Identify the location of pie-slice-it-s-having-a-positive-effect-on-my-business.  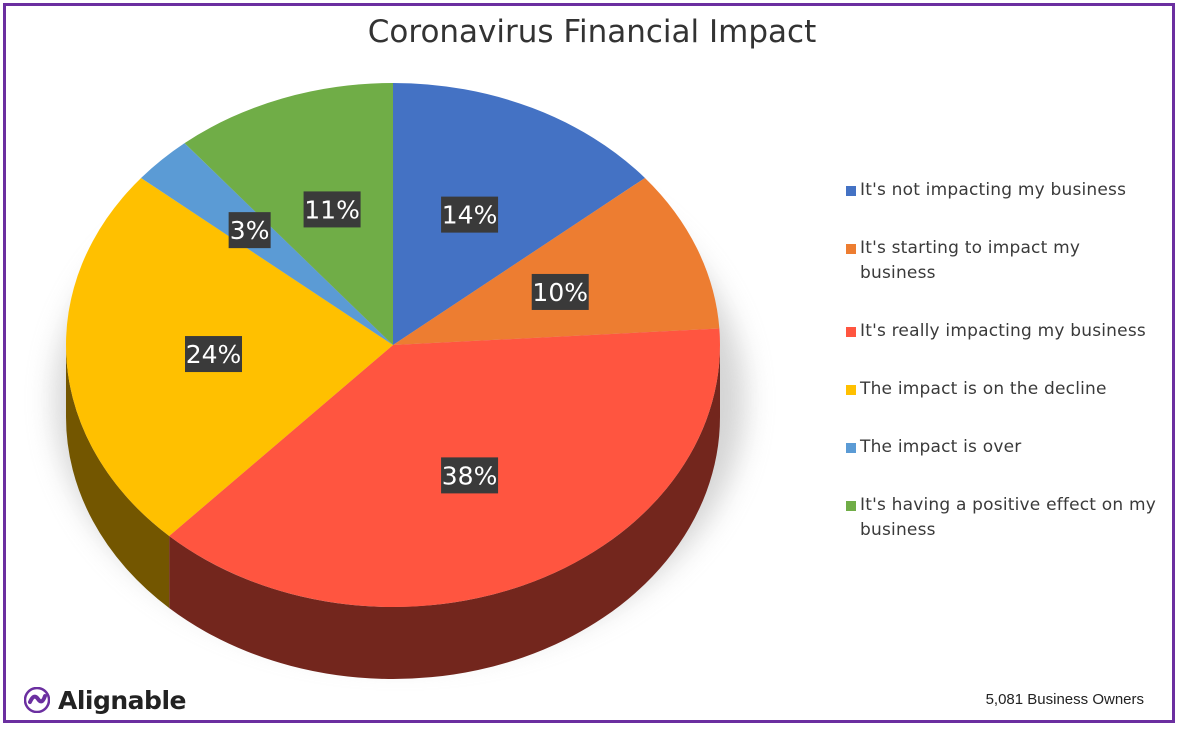
(288, 214).